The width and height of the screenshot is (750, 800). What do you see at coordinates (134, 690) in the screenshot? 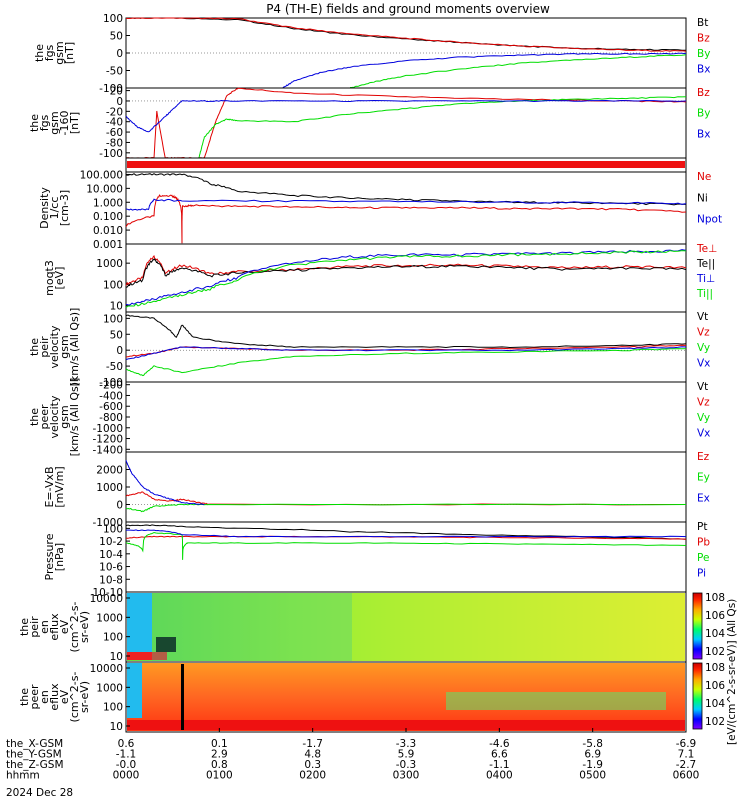
I see `spectrogram-cold-band` at bounding box center [134, 690].